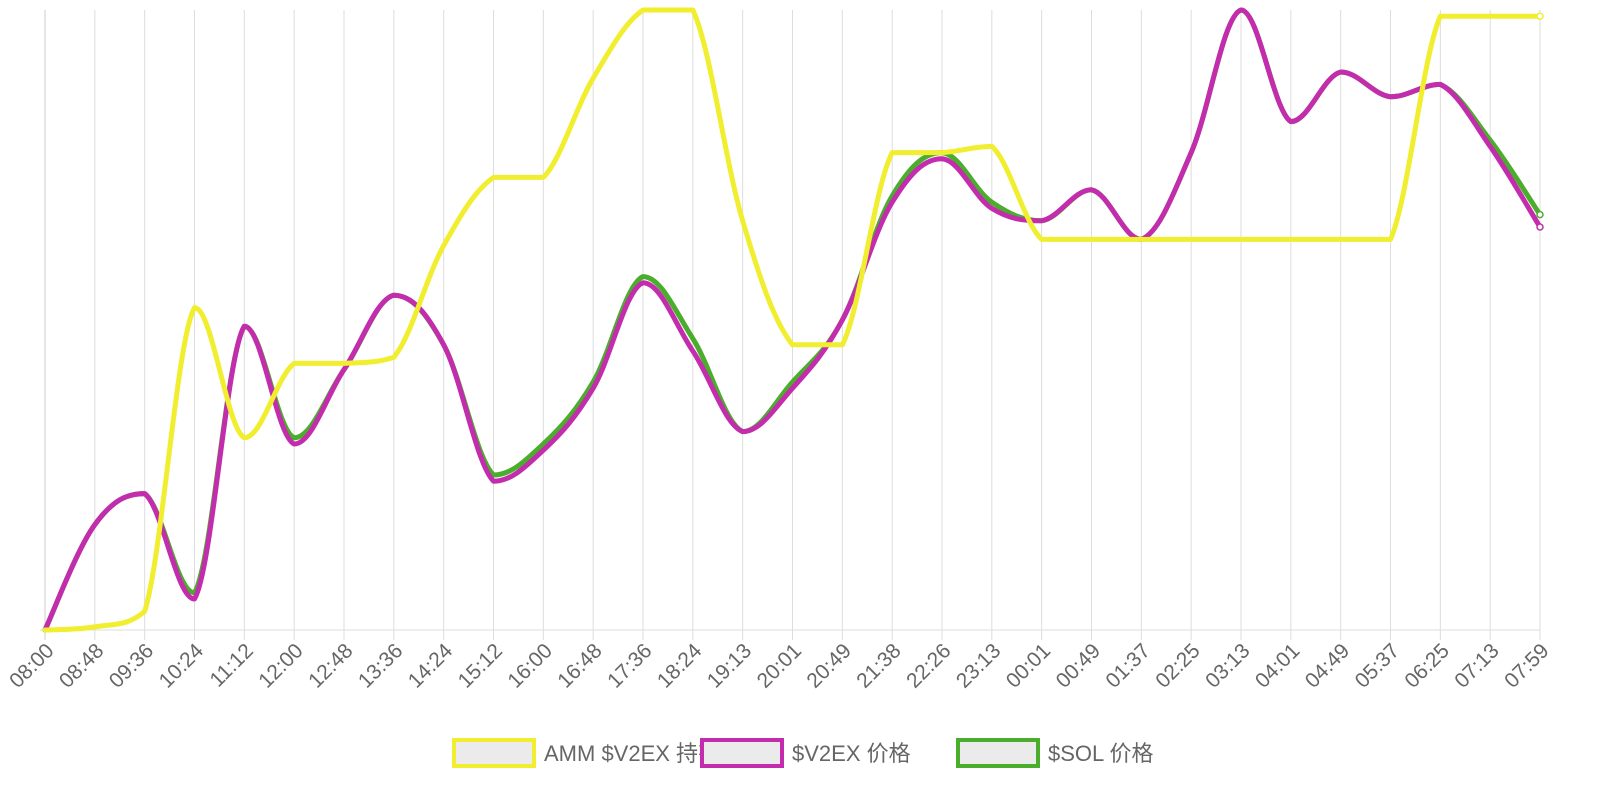 The height and width of the screenshot is (800, 1600). I want to click on x-tick-label: 00:49, so click(1078, 665).